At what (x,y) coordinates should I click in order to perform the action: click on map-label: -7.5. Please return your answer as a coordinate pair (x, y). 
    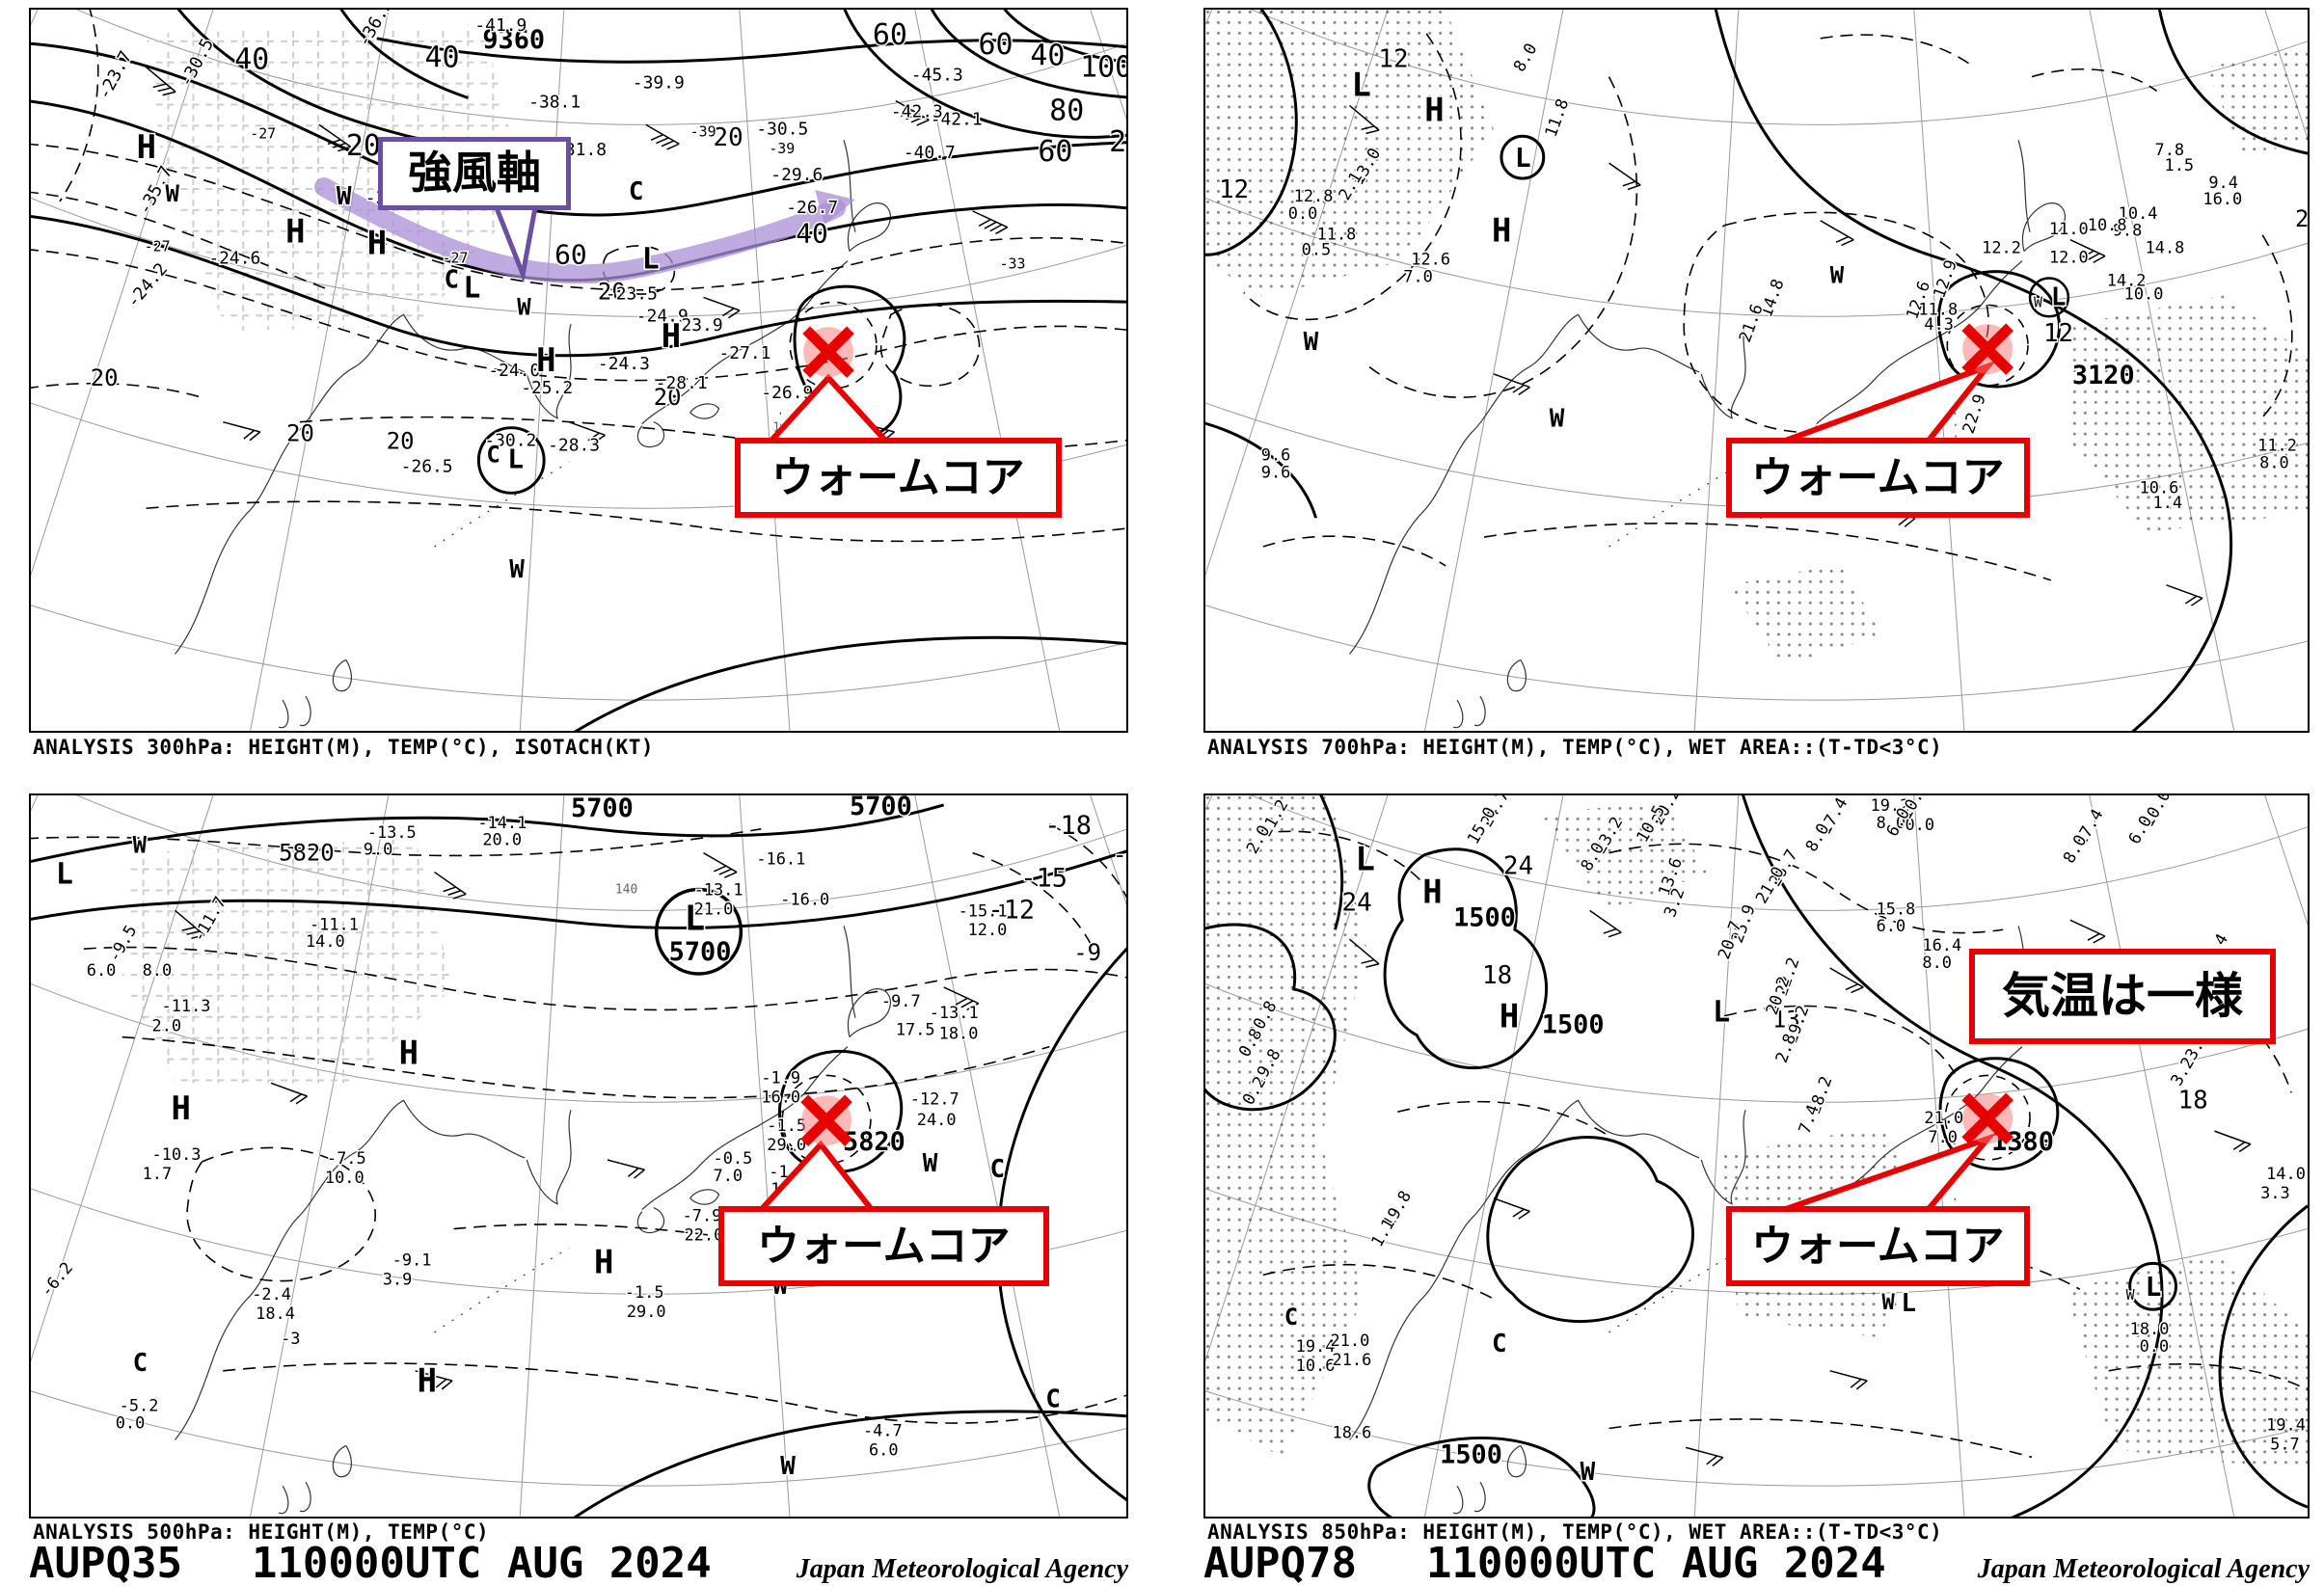
    Looking at the image, I should click on (347, 1158).